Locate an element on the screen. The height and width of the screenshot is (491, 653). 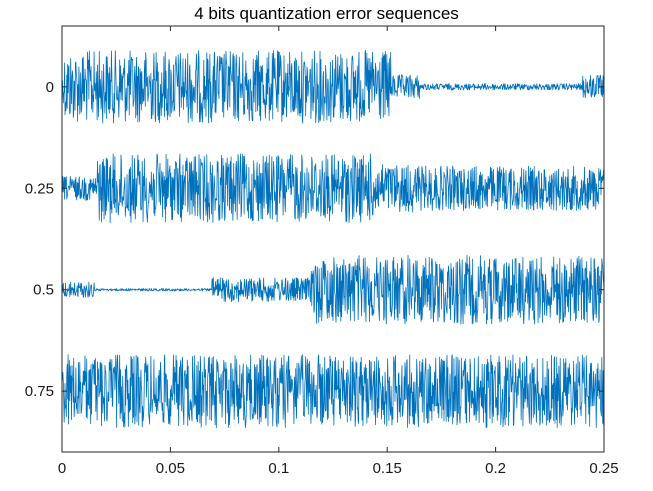
y-tick-label: 0.25 is located at coordinates (39, 188).